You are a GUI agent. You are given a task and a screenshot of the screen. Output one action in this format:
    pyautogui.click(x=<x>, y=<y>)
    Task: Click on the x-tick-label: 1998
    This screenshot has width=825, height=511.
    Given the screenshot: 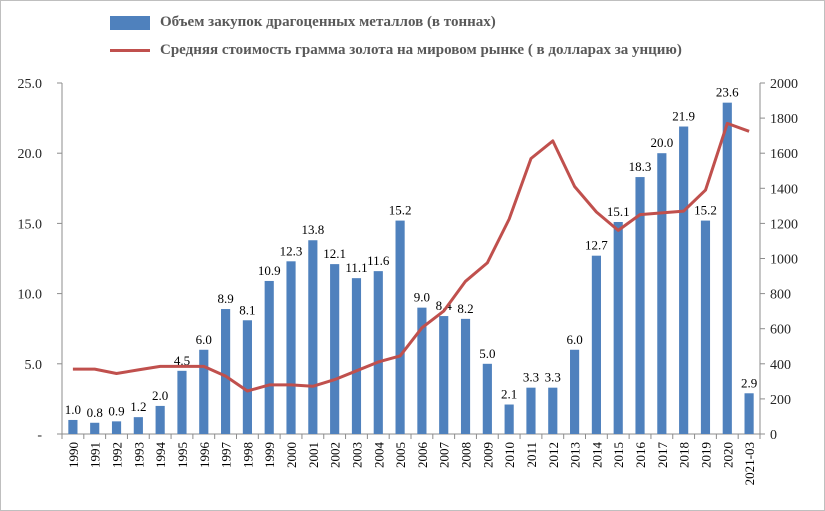 What is the action you would take?
    pyautogui.click(x=247, y=455)
    